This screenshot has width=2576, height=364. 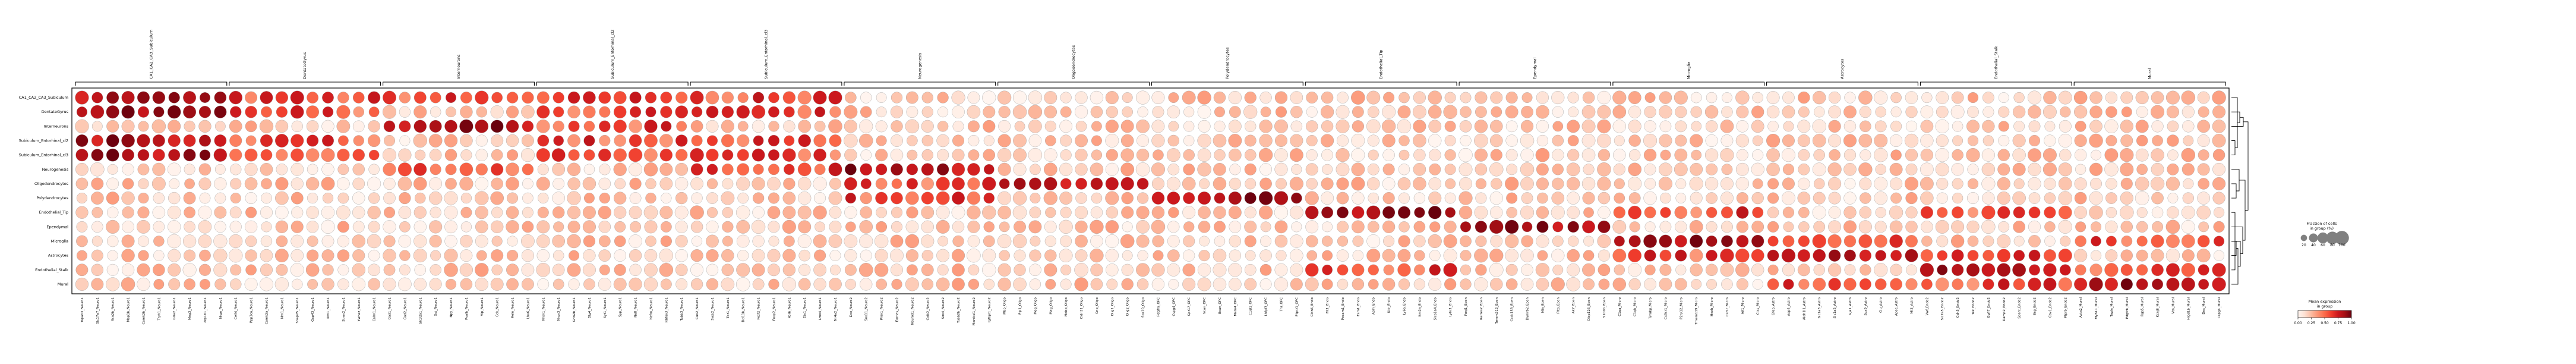 I want to click on gene-label: Ccdc153_Epen, so click(x=1512, y=309).